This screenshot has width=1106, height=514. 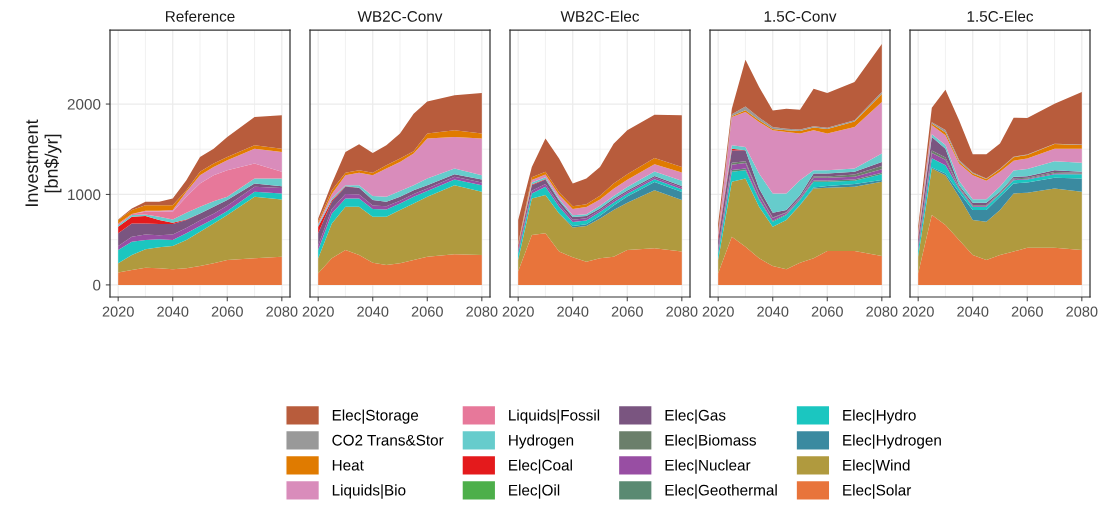 I want to click on chart-title: WB2C-Elec, so click(x=600, y=16).